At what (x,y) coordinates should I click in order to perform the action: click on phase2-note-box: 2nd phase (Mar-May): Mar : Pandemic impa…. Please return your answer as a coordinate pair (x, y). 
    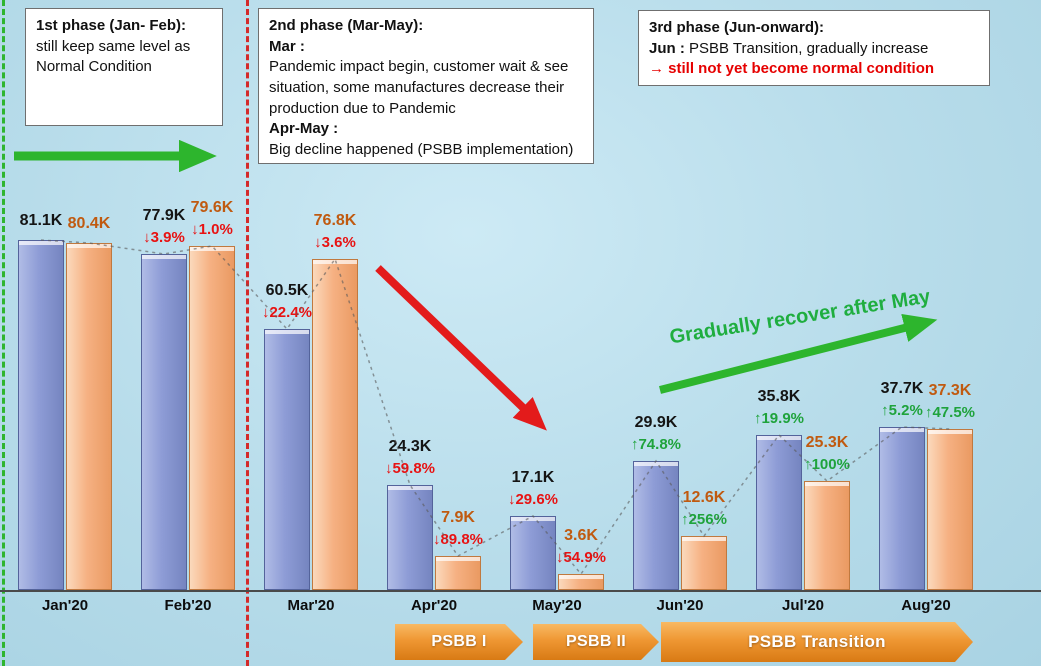
    Looking at the image, I should click on (426, 86).